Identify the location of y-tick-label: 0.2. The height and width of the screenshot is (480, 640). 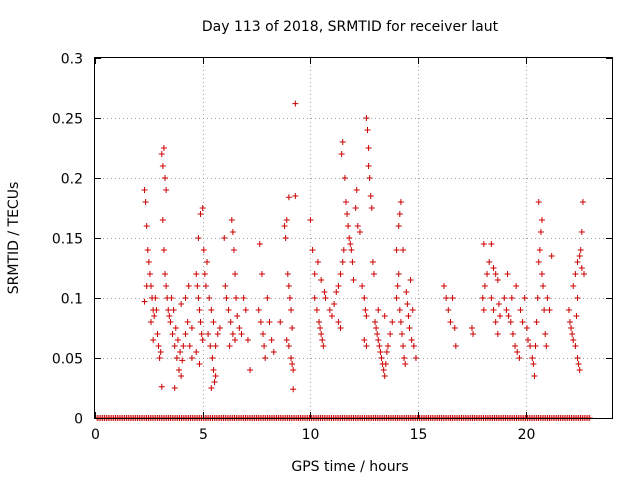
(72, 180).